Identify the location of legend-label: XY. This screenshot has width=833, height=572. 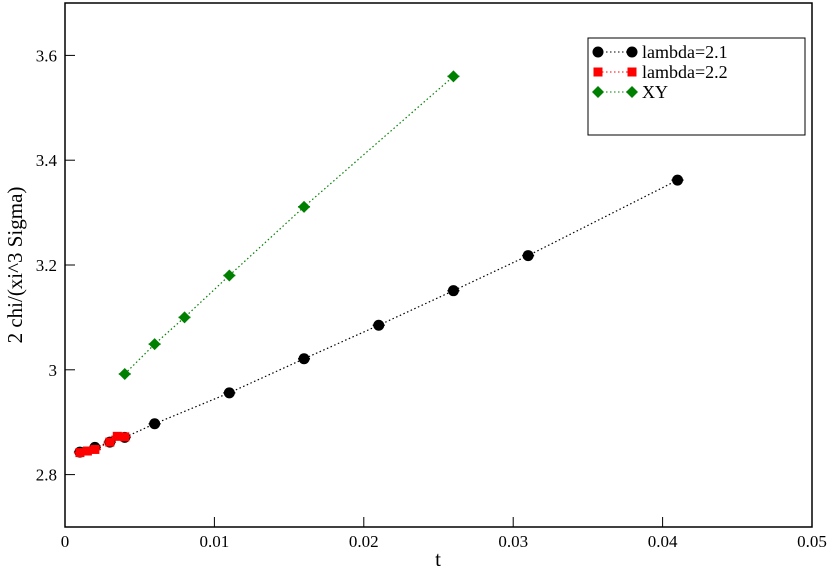
(655, 92).